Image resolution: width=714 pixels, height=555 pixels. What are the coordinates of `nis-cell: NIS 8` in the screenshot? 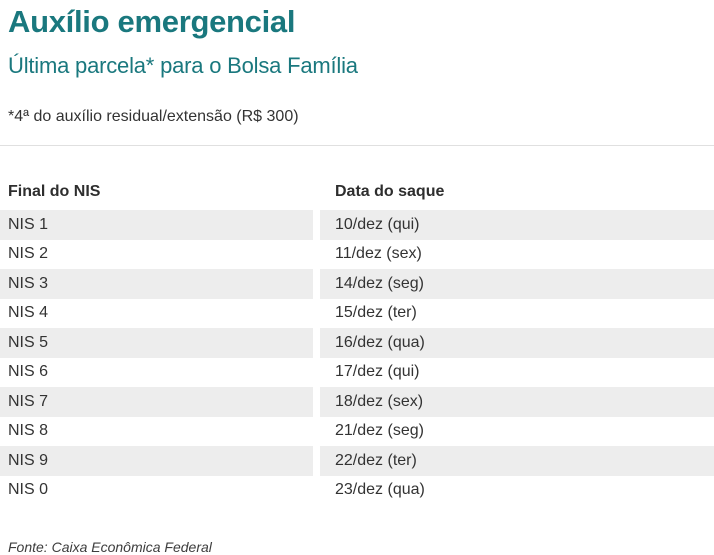 It's located at (28, 431).